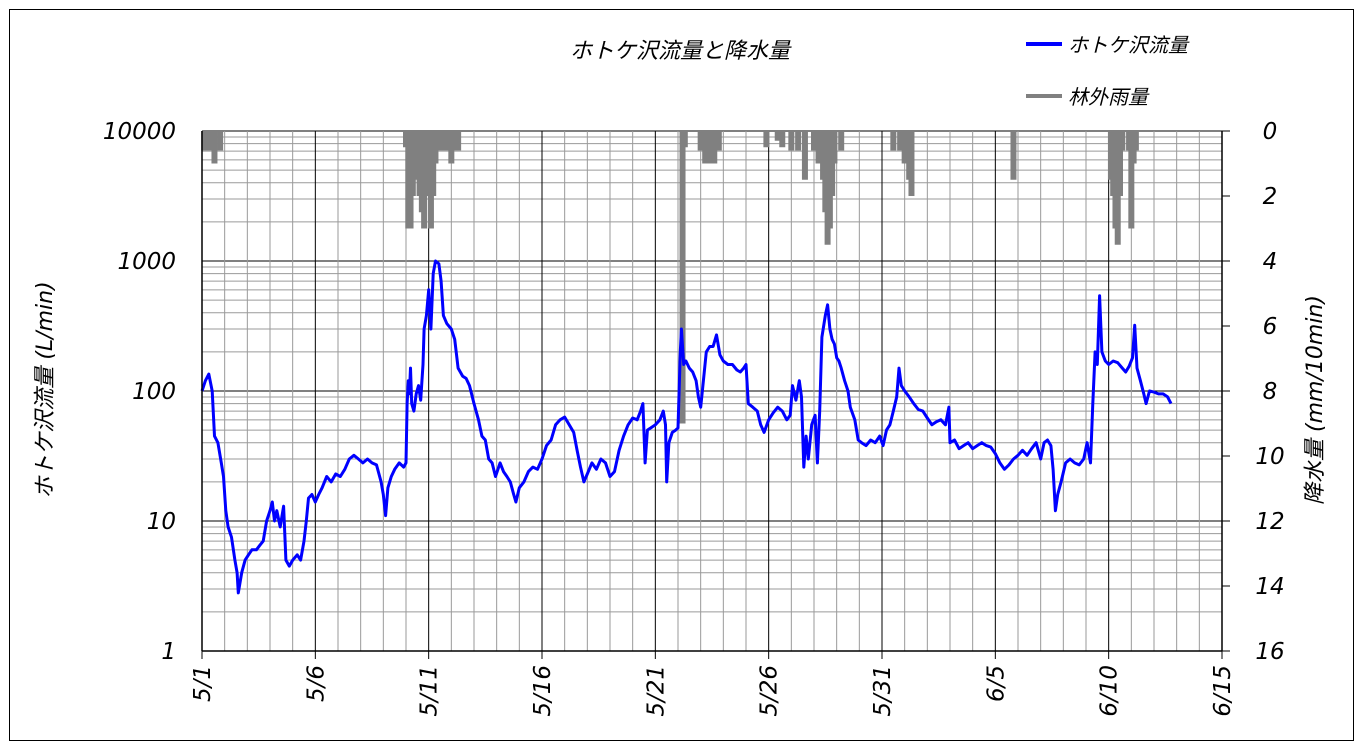 The height and width of the screenshot is (749, 1364). What do you see at coordinates (543, 691) in the screenshot?
I see `x-tick-label: 5/16` at bounding box center [543, 691].